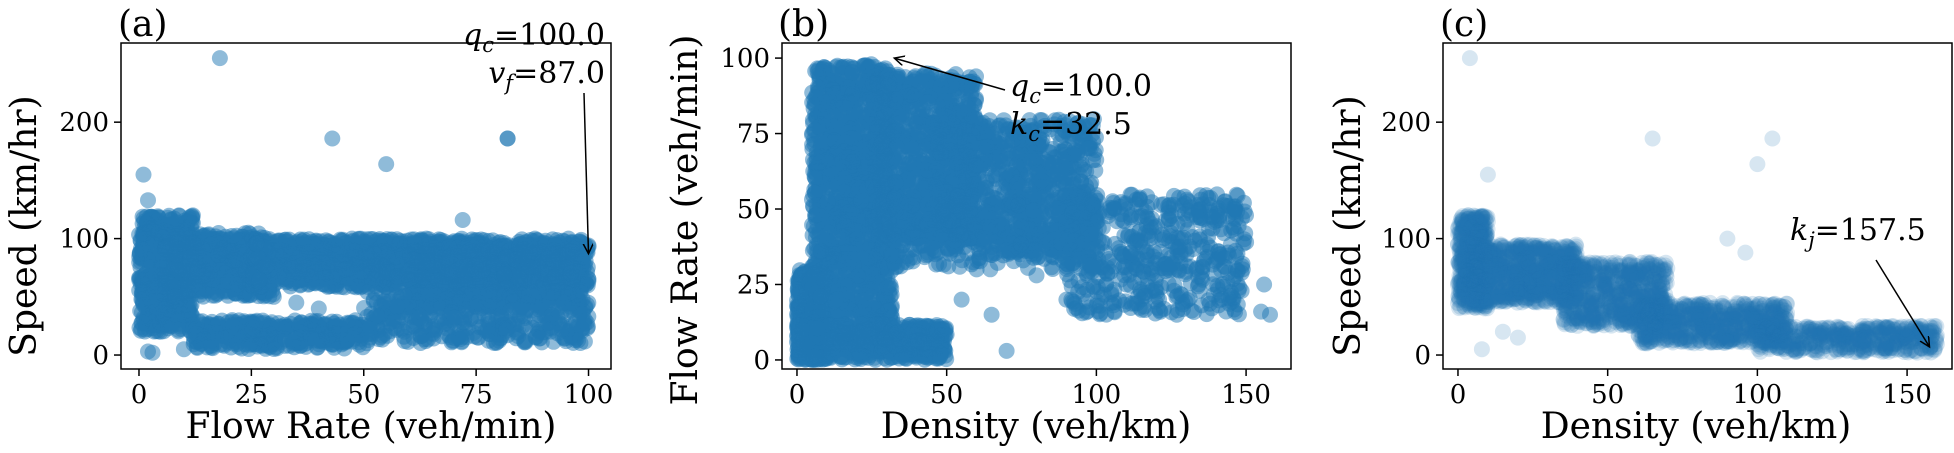 The height and width of the screenshot is (453, 1954). What do you see at coordinates (100, 356) in the screenshot?
I see `y-tick-label: 0` at bounding box center [100, 356].